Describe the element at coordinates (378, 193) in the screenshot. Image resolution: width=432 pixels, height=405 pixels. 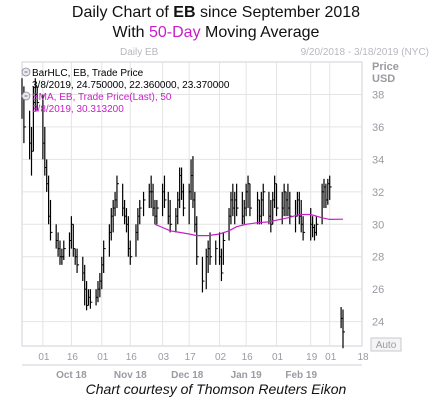
I see `y-tick-label: 32` at that location.